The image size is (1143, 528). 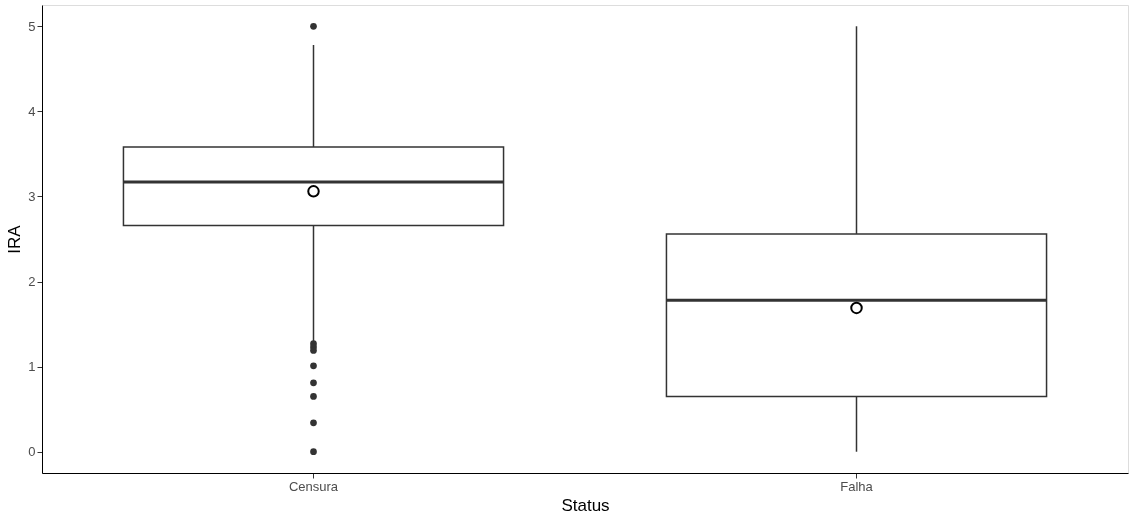 I want to click on y-tick-label: 0, so click(x=32, y=452).